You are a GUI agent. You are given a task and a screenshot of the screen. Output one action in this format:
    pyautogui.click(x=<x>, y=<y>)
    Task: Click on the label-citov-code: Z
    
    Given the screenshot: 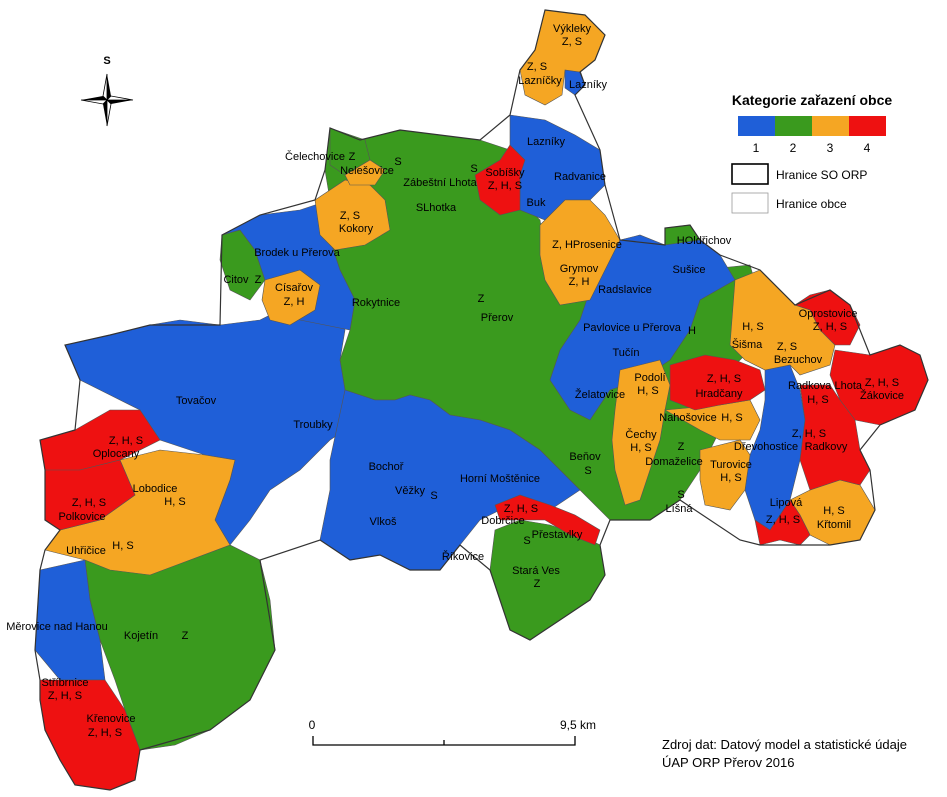 What is the action you would take?
    pyautogui.click(x=258, y=280)
    